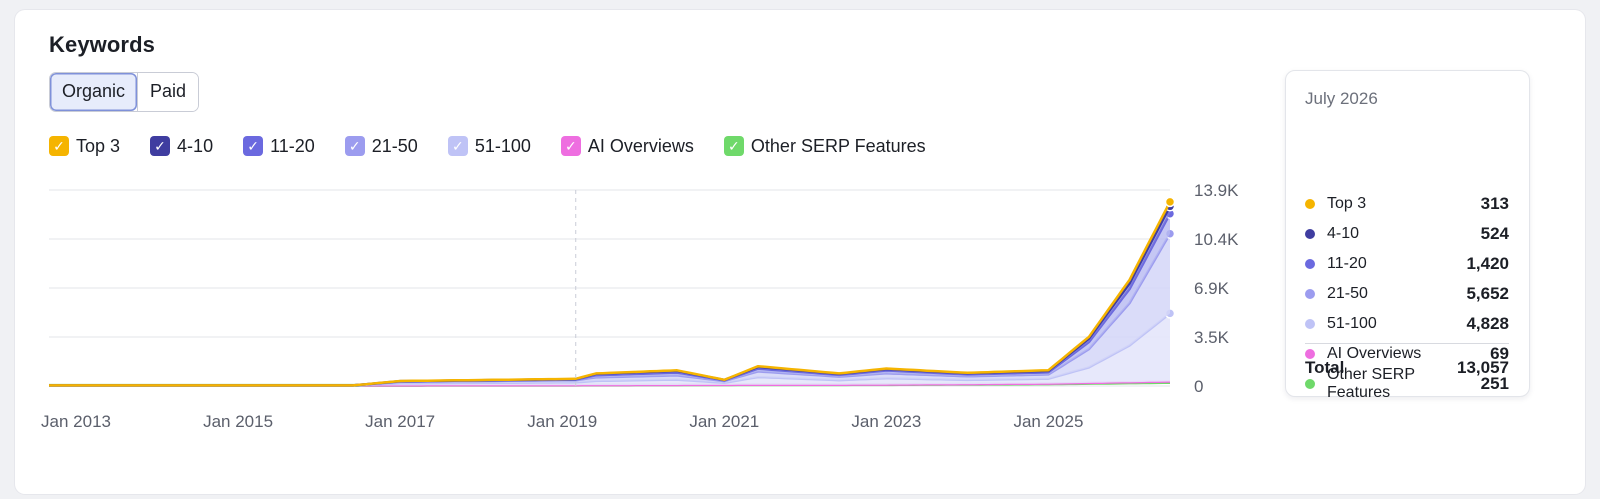 This screenshot has height=499, width=1600. I want to click on x-tick-label: Jan 2013, so click(76, 421).